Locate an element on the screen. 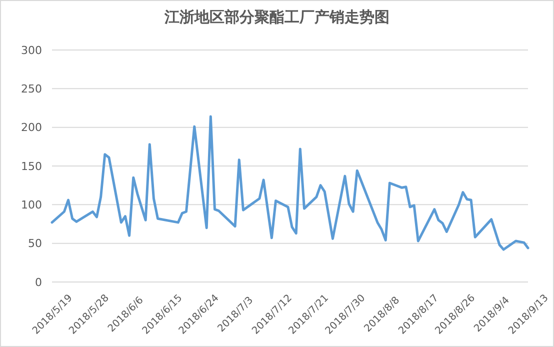 The height and width of the screenshot is (347, 554). y-tick-label: 0 is located at coordinates (38, 282).